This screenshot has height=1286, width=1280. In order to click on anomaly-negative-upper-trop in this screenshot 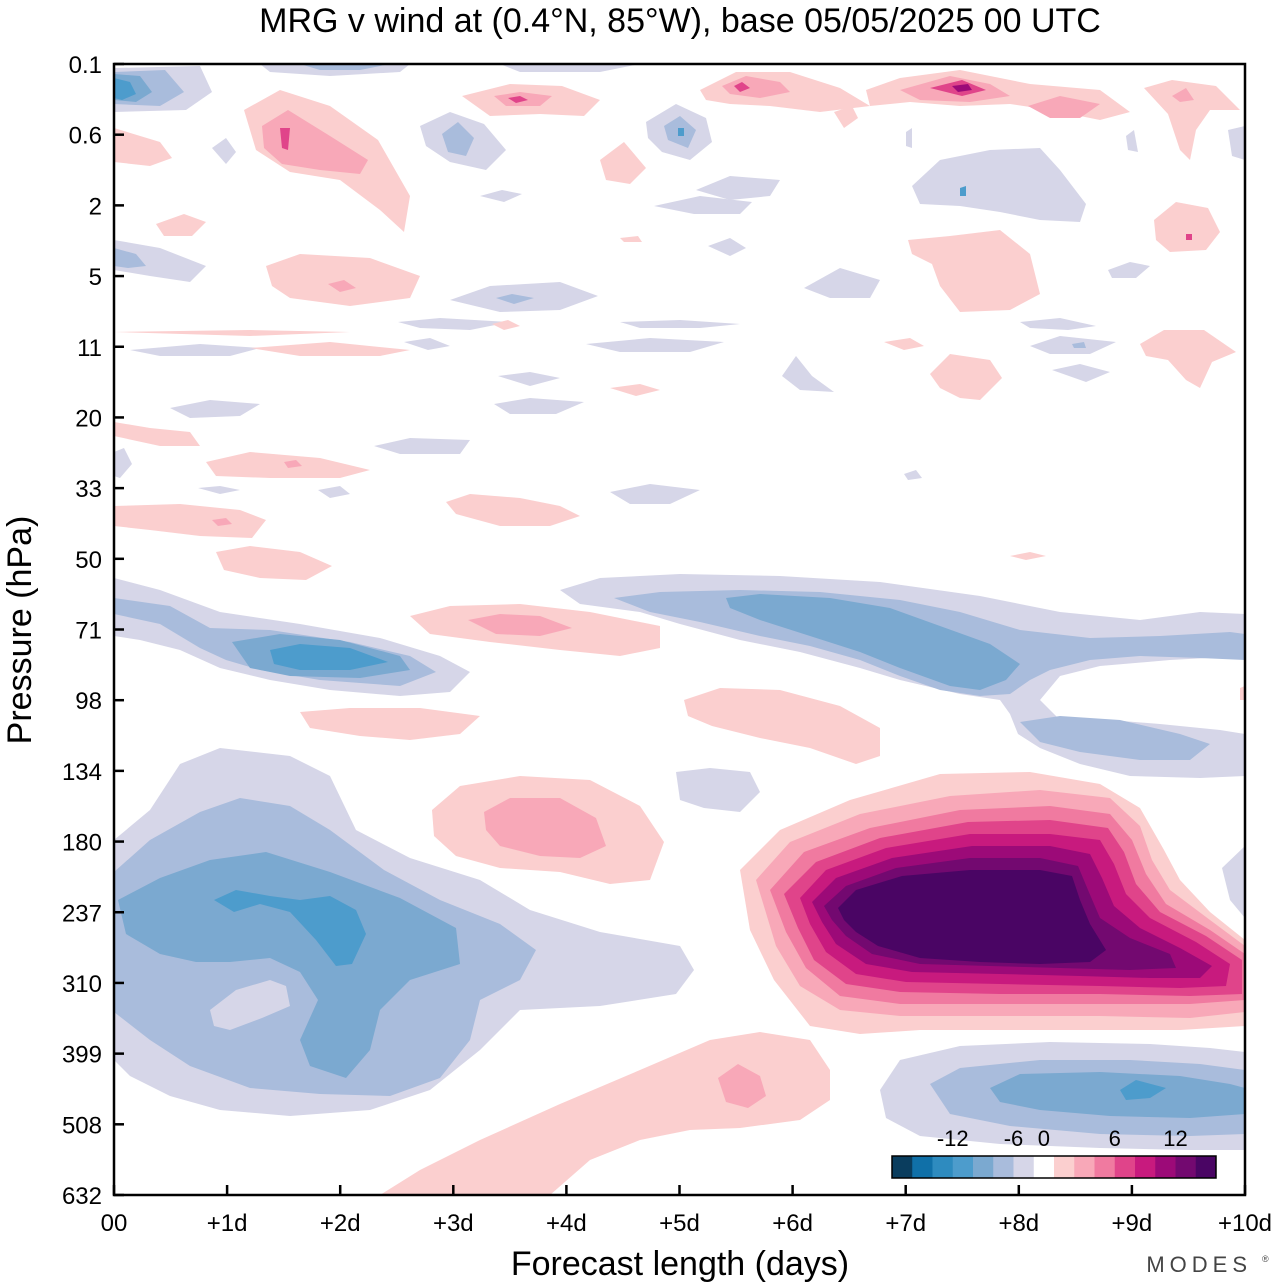, I will do `click(902, 676)`.